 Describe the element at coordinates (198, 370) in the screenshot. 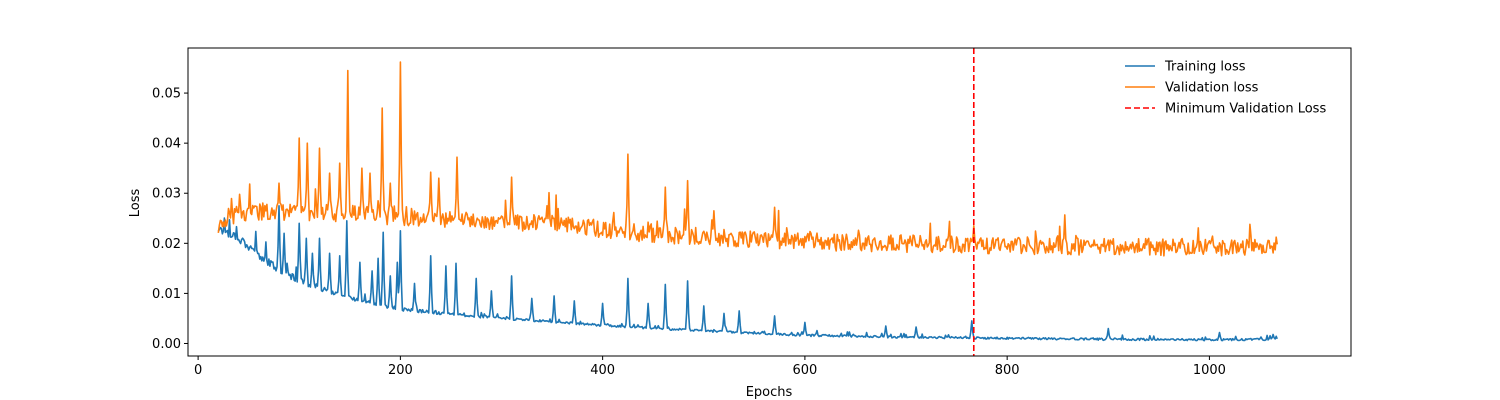

I see `x-tick-label: 0` at that location.